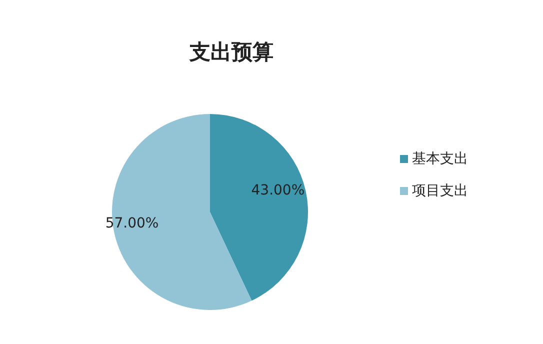 The image size is (543, 344). What do you see at coordinates (440, 159) in the screenshot?
I see `legend-label: 基本支出` at bounding box center [440, 159].